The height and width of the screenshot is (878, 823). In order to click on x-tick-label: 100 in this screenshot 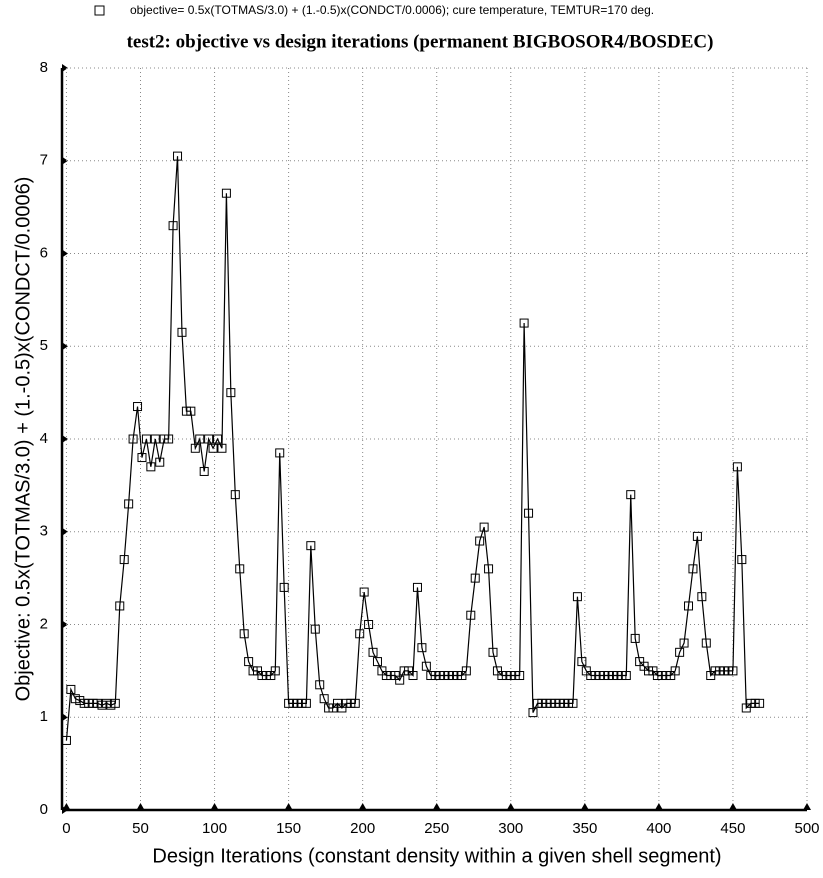, I will do `click(214, 828)`.